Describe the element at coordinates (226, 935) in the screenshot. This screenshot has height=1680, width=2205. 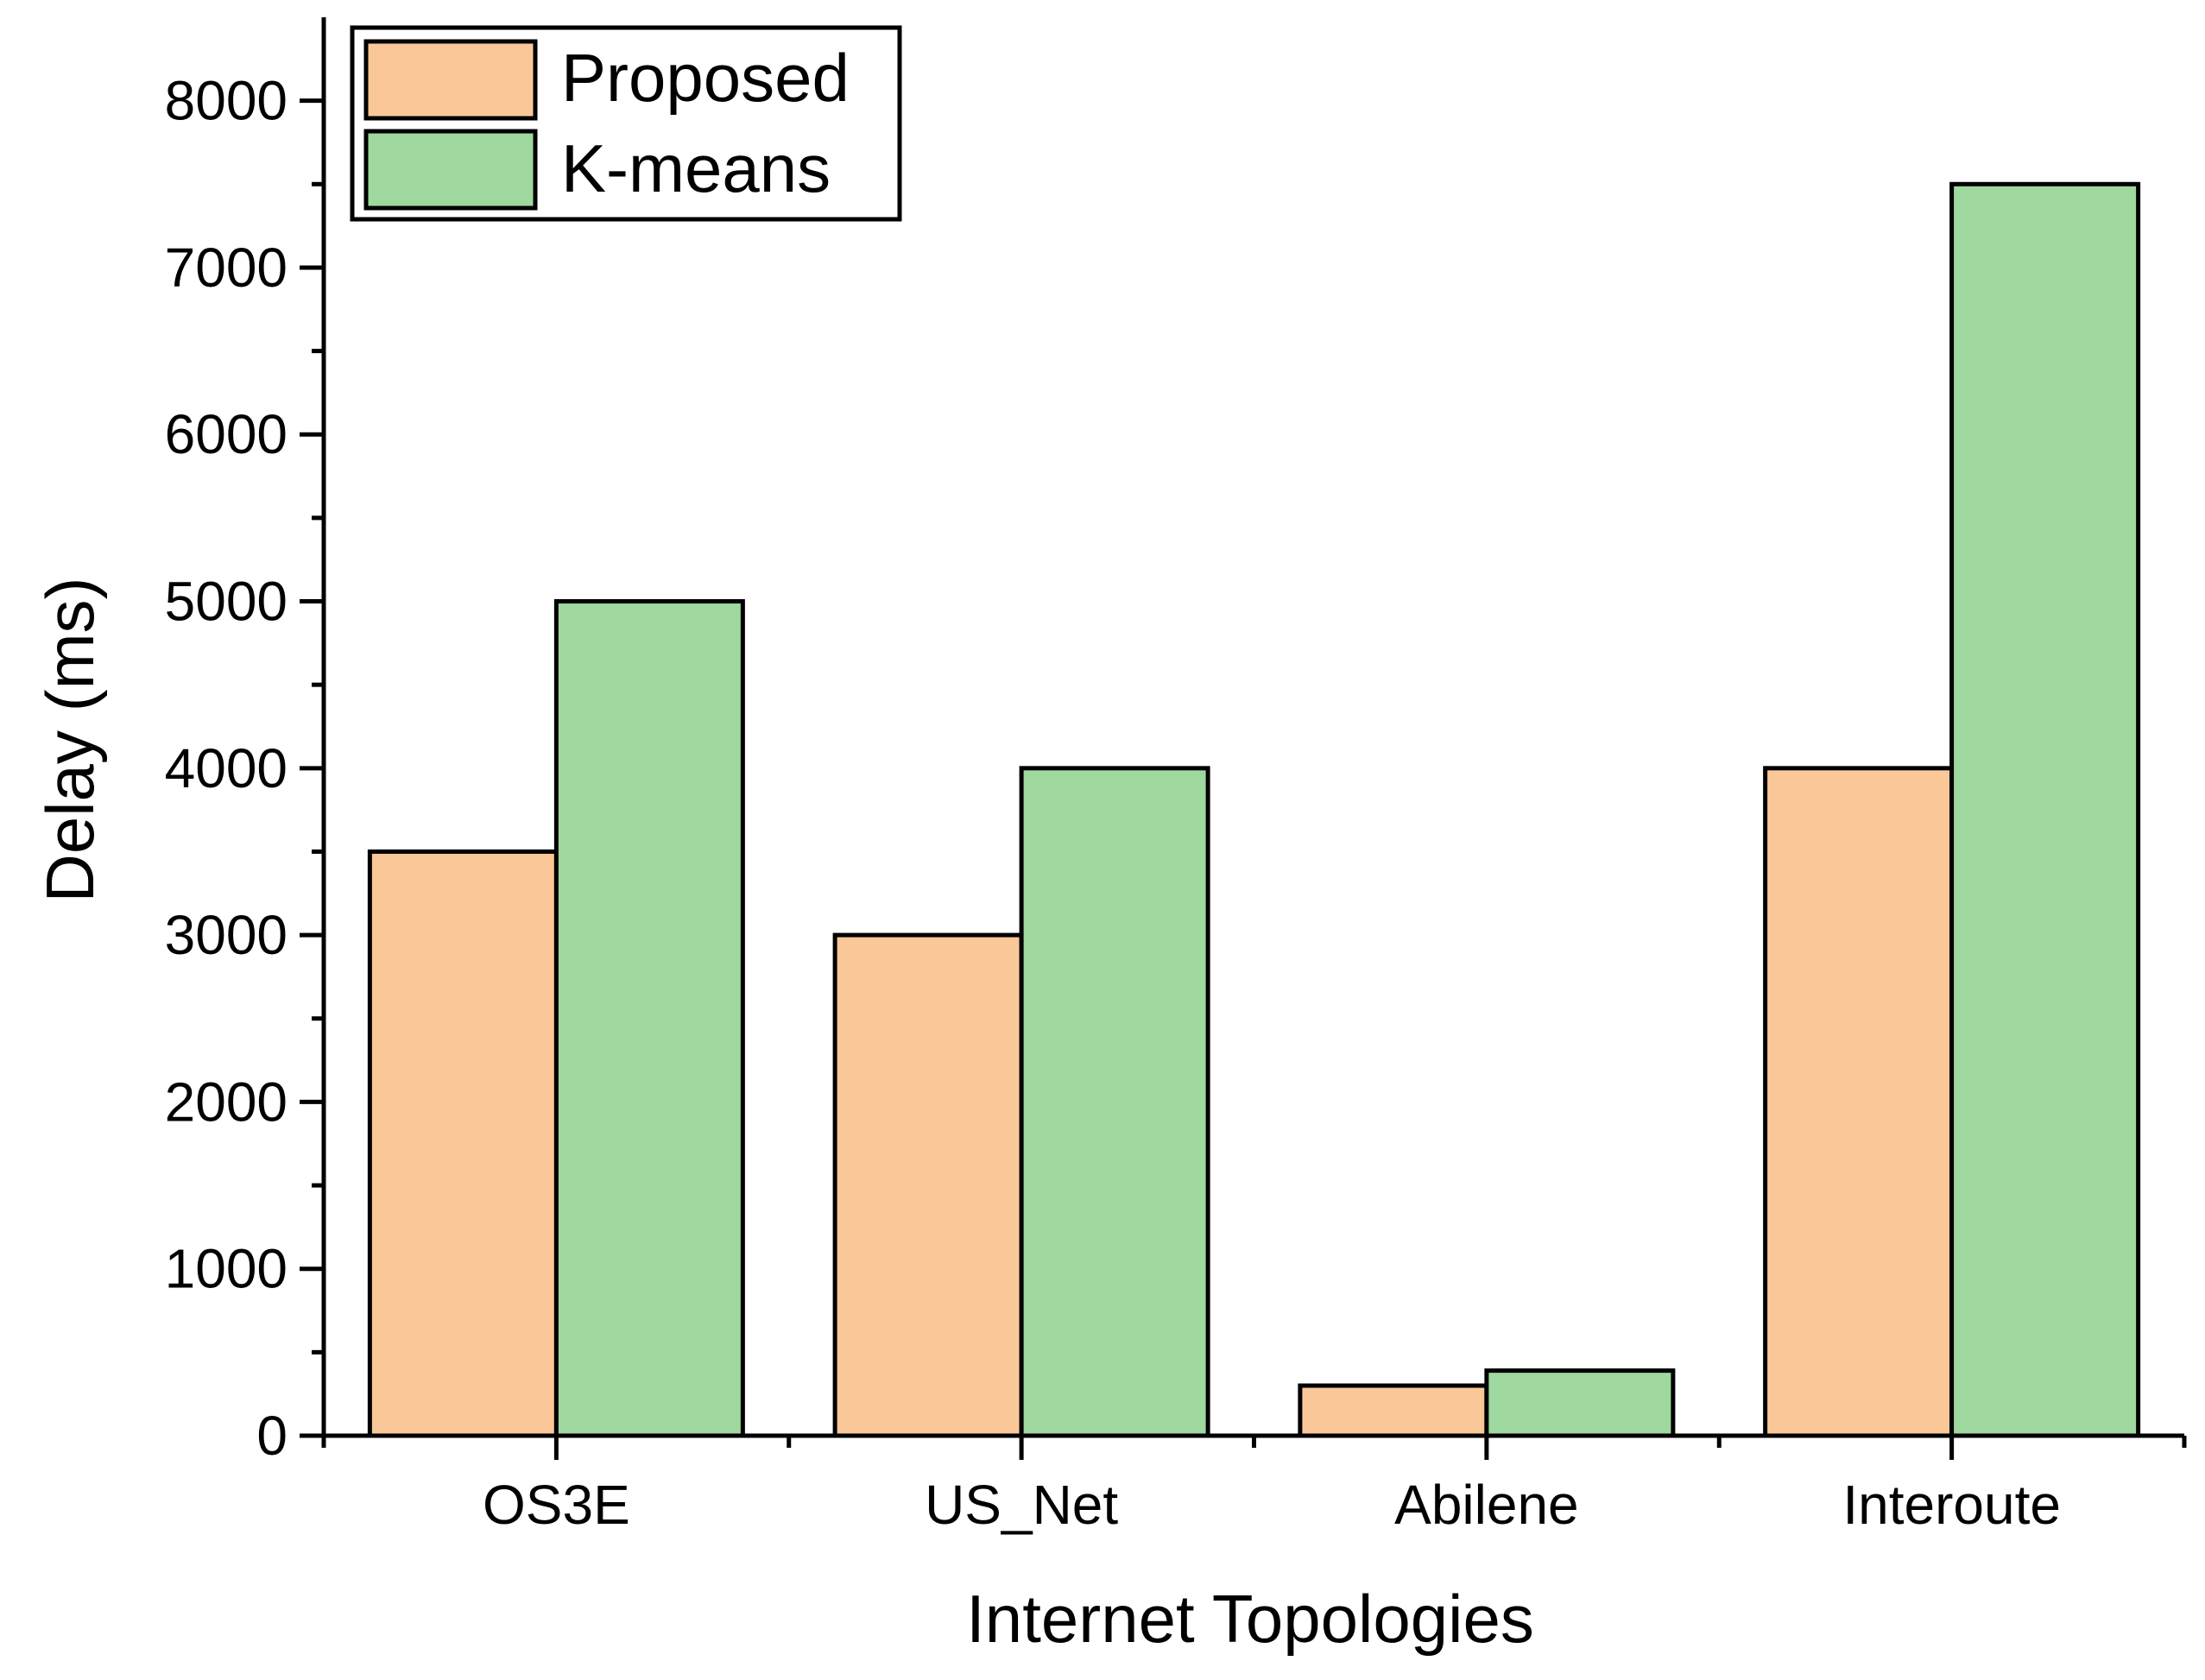
I see `y-tick-label-3000: 3000` at that location.